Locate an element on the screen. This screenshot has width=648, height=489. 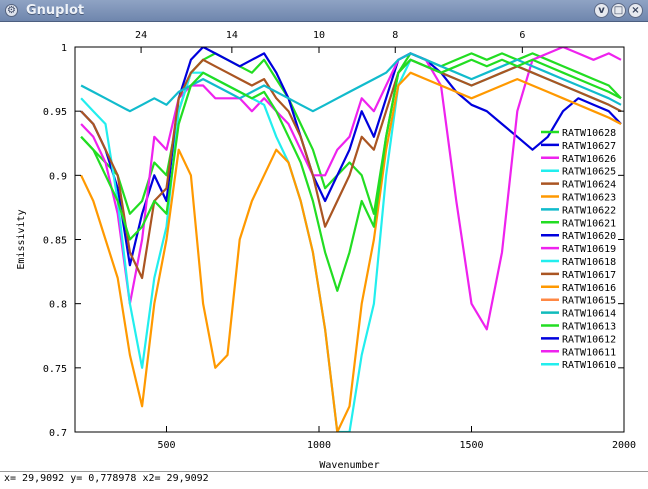
legend-entry: RATW10620 is located at coordinates (589, 236).